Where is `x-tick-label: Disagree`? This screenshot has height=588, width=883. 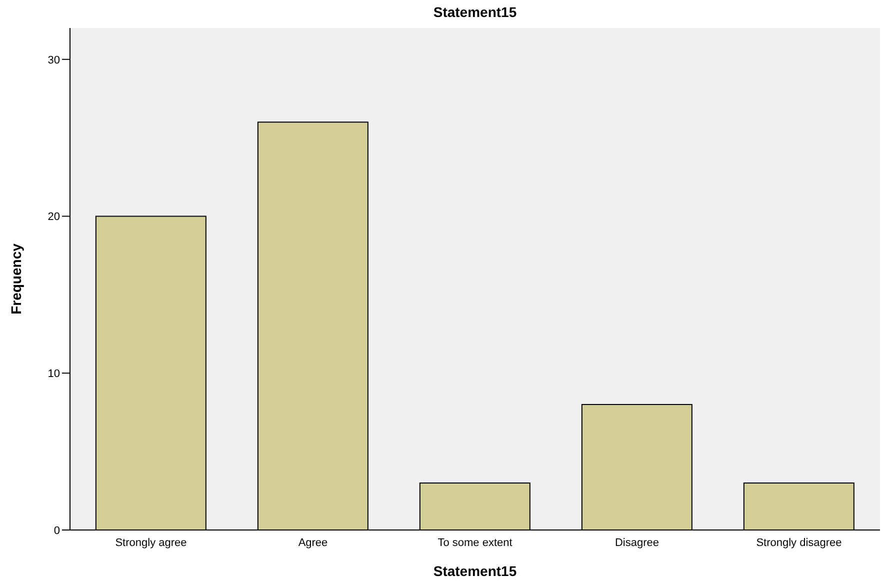 x-tick-label: Disagree is located at coordinates (637, 542).